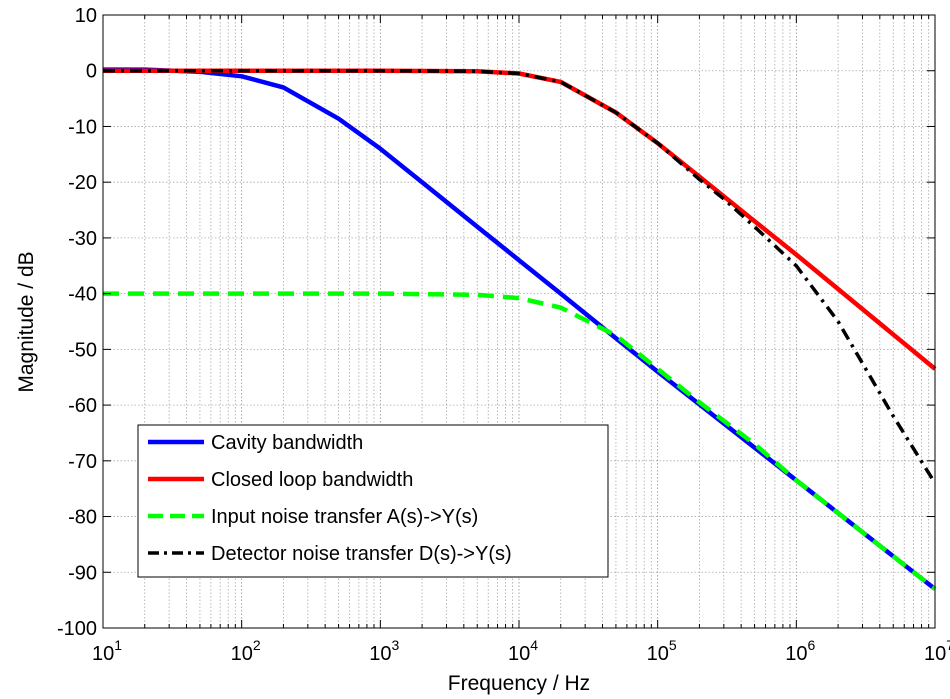 Image resolution: width=950 pixels, height=699 pixels. What do you see at coordinates (257, 645) in the screenshot?
I see `x-tick-exponent: 2` at bounding box center [257, 645].